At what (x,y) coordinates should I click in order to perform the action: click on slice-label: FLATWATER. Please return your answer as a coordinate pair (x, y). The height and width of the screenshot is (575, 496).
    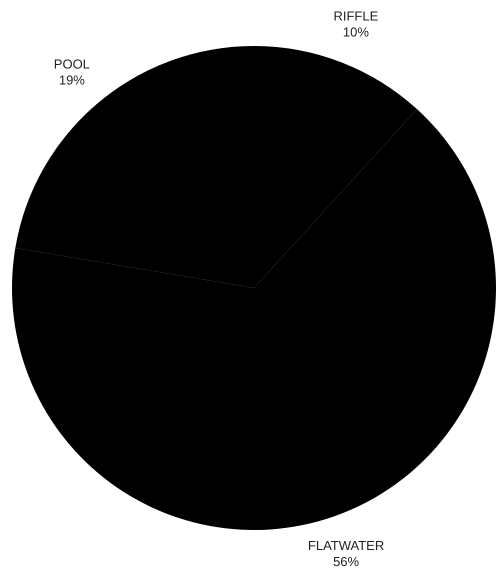
    Looking at the image, I should click on (346, 546).